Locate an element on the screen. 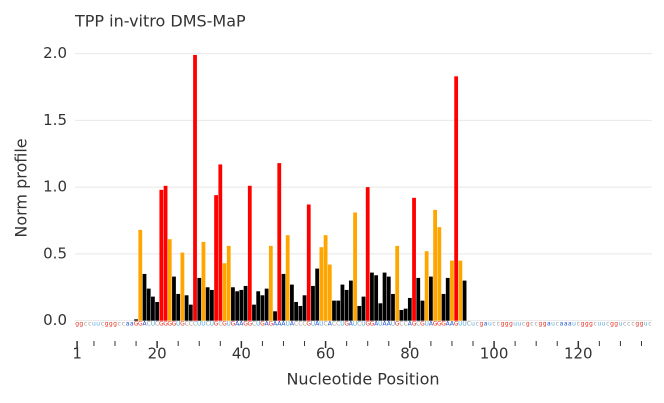  x-tick-label: 1 is located at coordinates (77, 354).